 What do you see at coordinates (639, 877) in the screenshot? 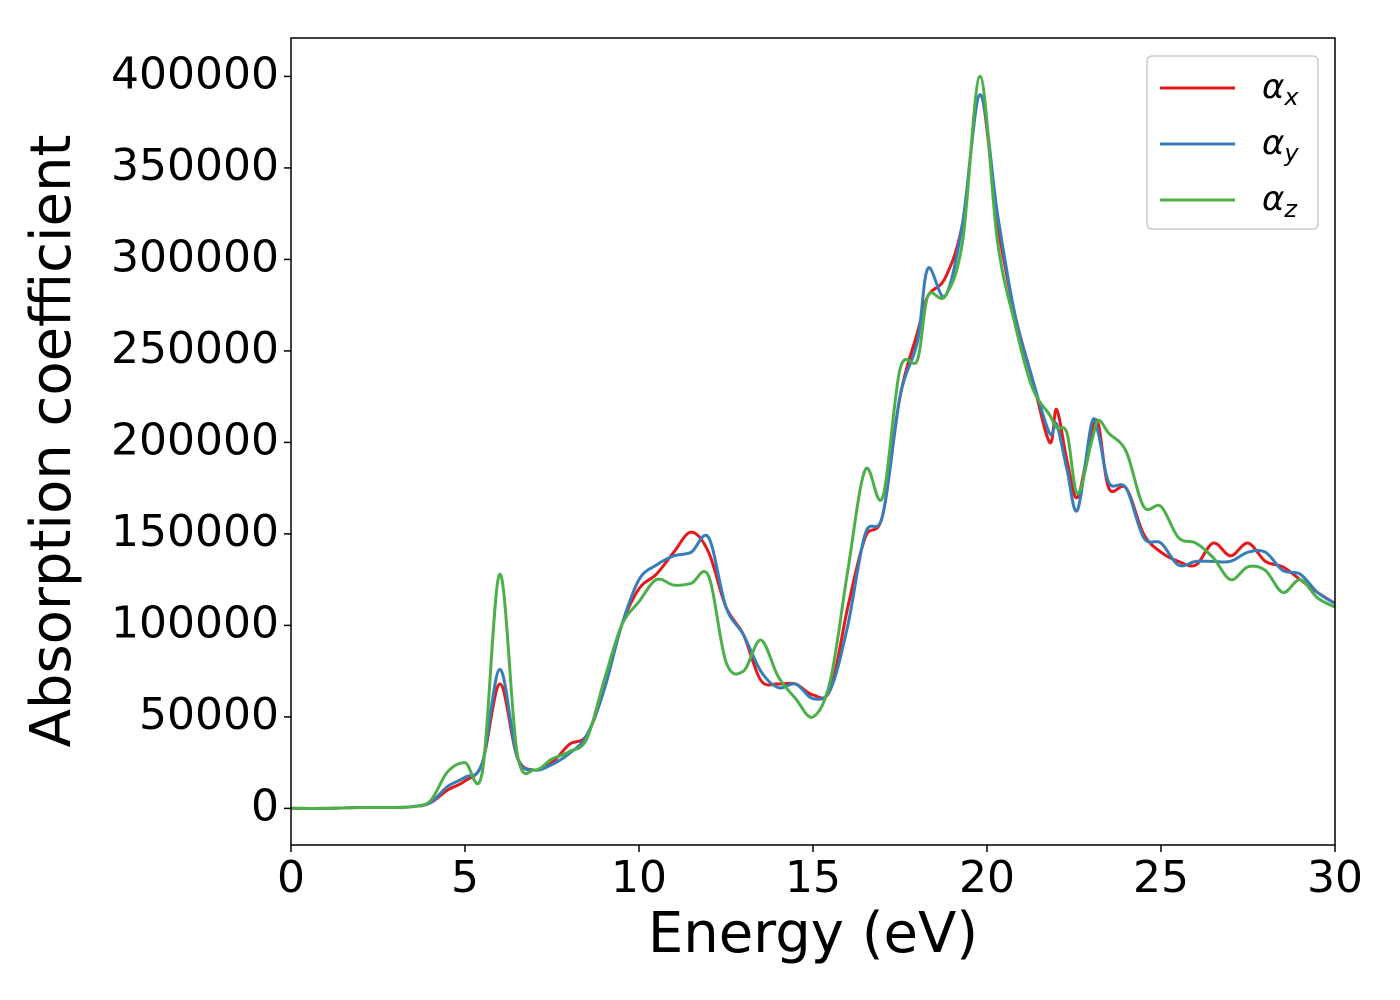
I see `x-tick-label: 10` at bounding box center [639, 877].